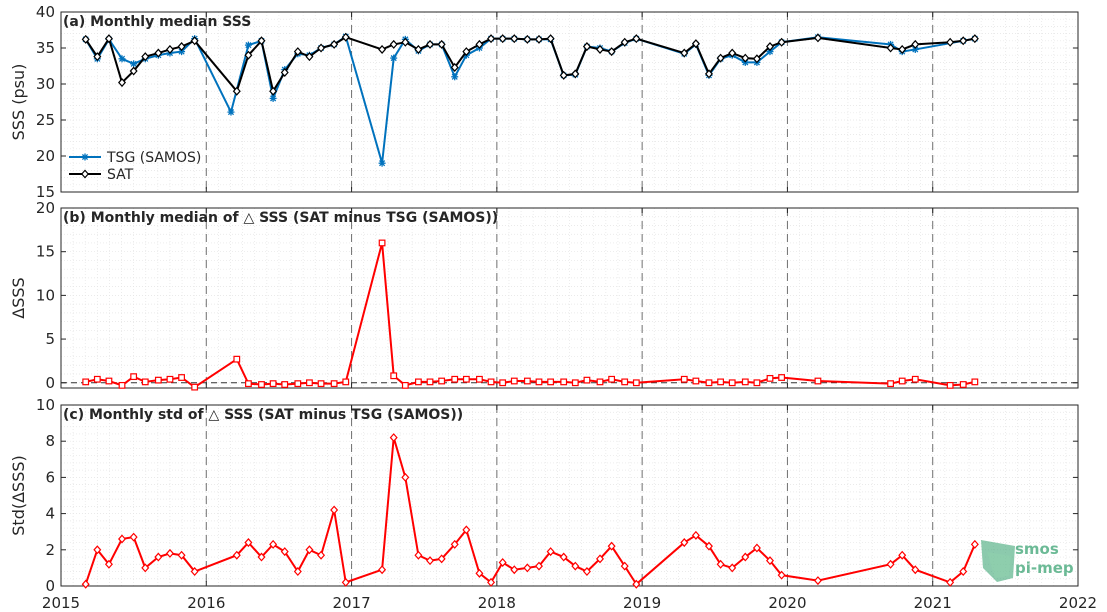 This screenshot has width=1107, height=612. I want to click on y-tick-label: 8, so click(50, 441).